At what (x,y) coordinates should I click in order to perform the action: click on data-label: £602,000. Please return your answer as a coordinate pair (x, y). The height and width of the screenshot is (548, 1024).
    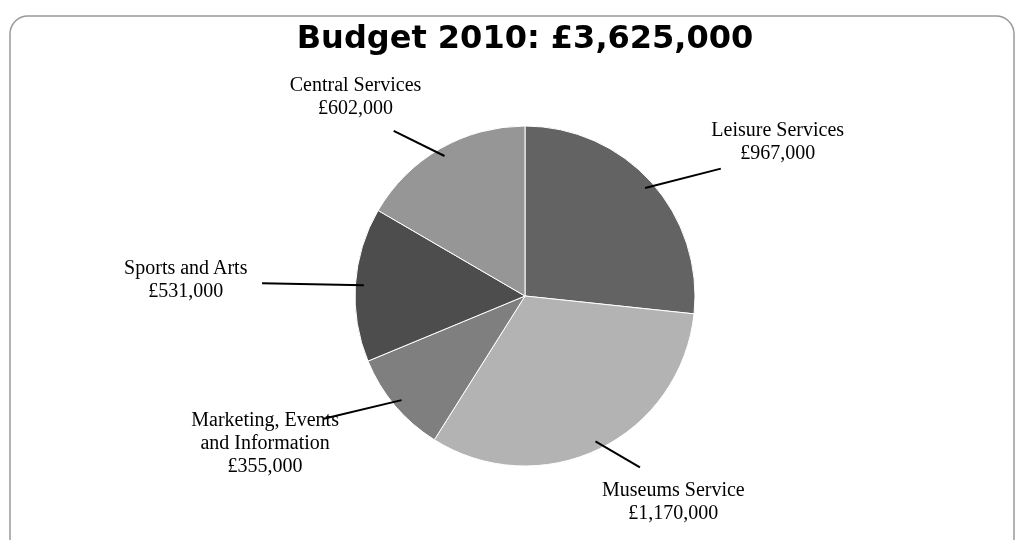
    Looking at the image, I should click on (356, 106).